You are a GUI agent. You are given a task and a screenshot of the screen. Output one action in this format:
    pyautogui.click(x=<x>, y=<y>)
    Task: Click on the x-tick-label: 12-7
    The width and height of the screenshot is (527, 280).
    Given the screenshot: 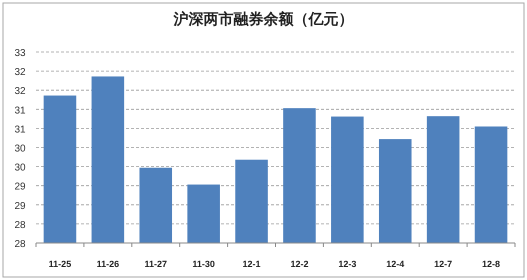 What is the action you would take?
    pyautogui.click(x=443, y=264)
    